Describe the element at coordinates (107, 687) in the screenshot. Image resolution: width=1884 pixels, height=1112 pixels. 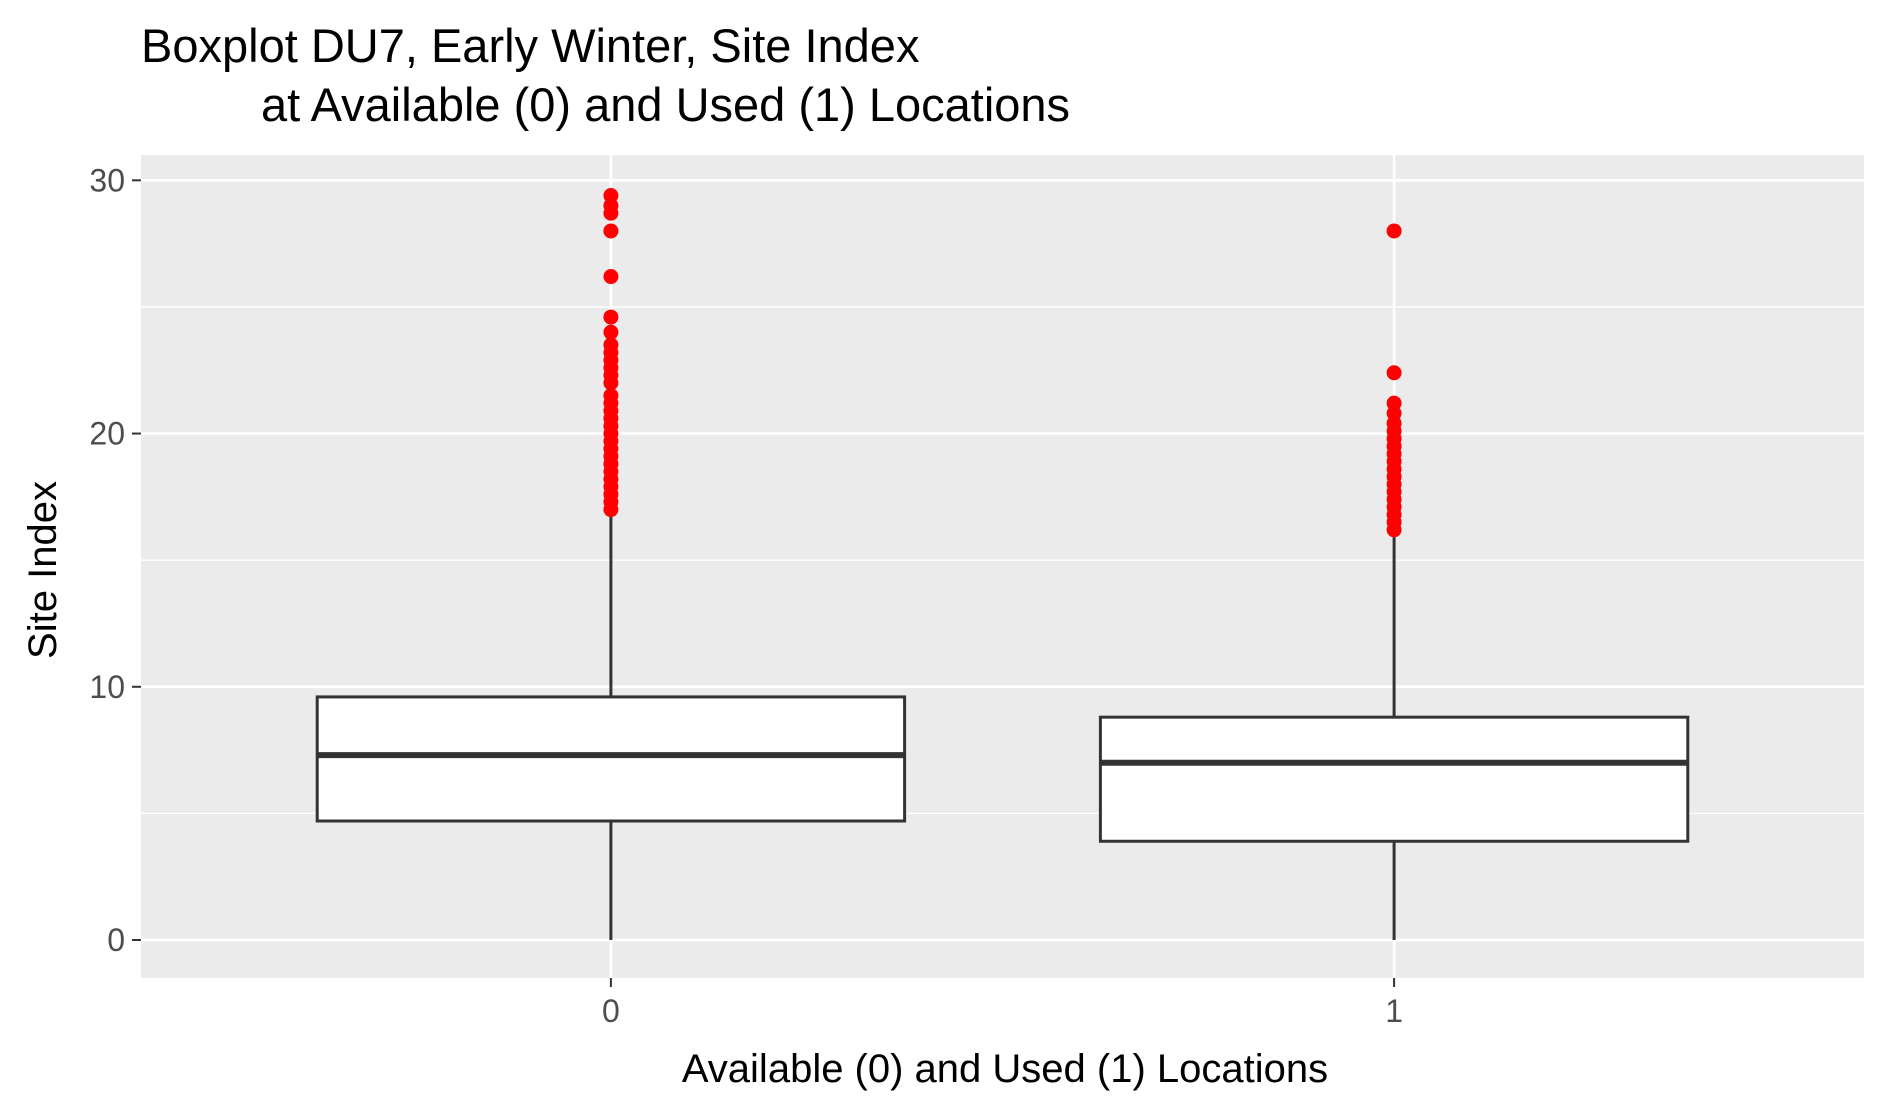
I see `y-tick-label: 10` at that location.